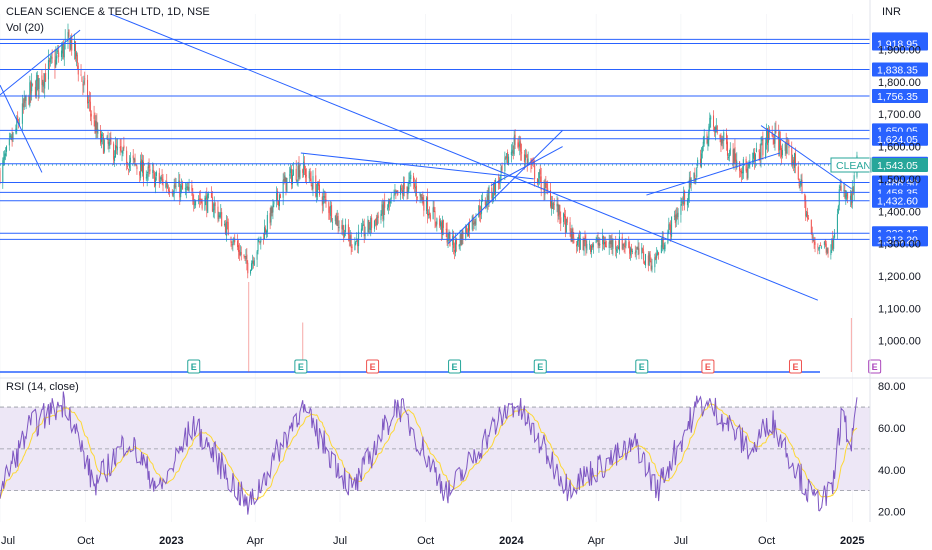  I want to click on currency-label: INR, so click(891, 12).